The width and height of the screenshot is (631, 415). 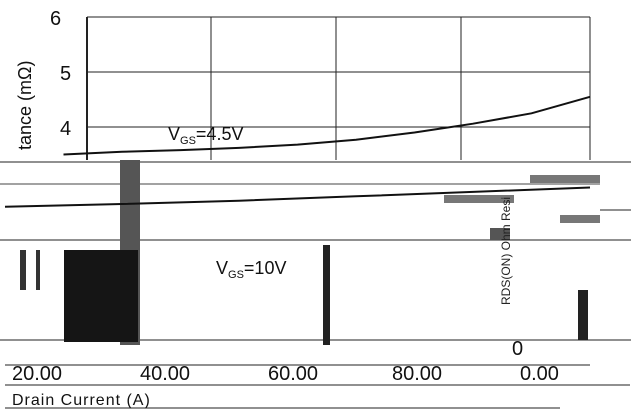 What do you see at coordinates (81, 400) in the screenshot?
I see `x-axis-title: Drain Current (A)` at bounding box center [81, 400].